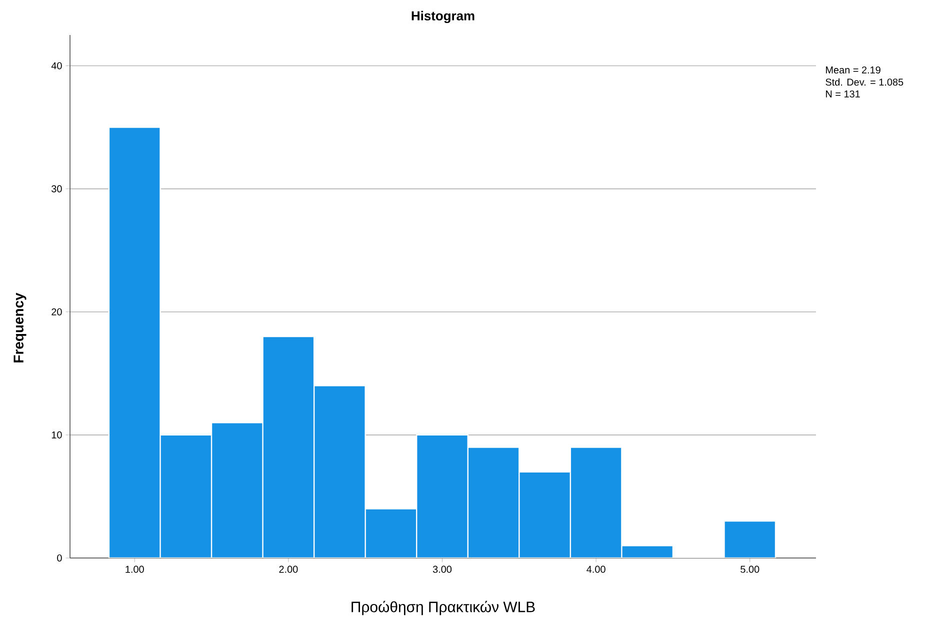  What do you see at coordinates (853, 70) in the screenshot?
I see `text: Mean = 2.19` at bounding box center [853, 70].